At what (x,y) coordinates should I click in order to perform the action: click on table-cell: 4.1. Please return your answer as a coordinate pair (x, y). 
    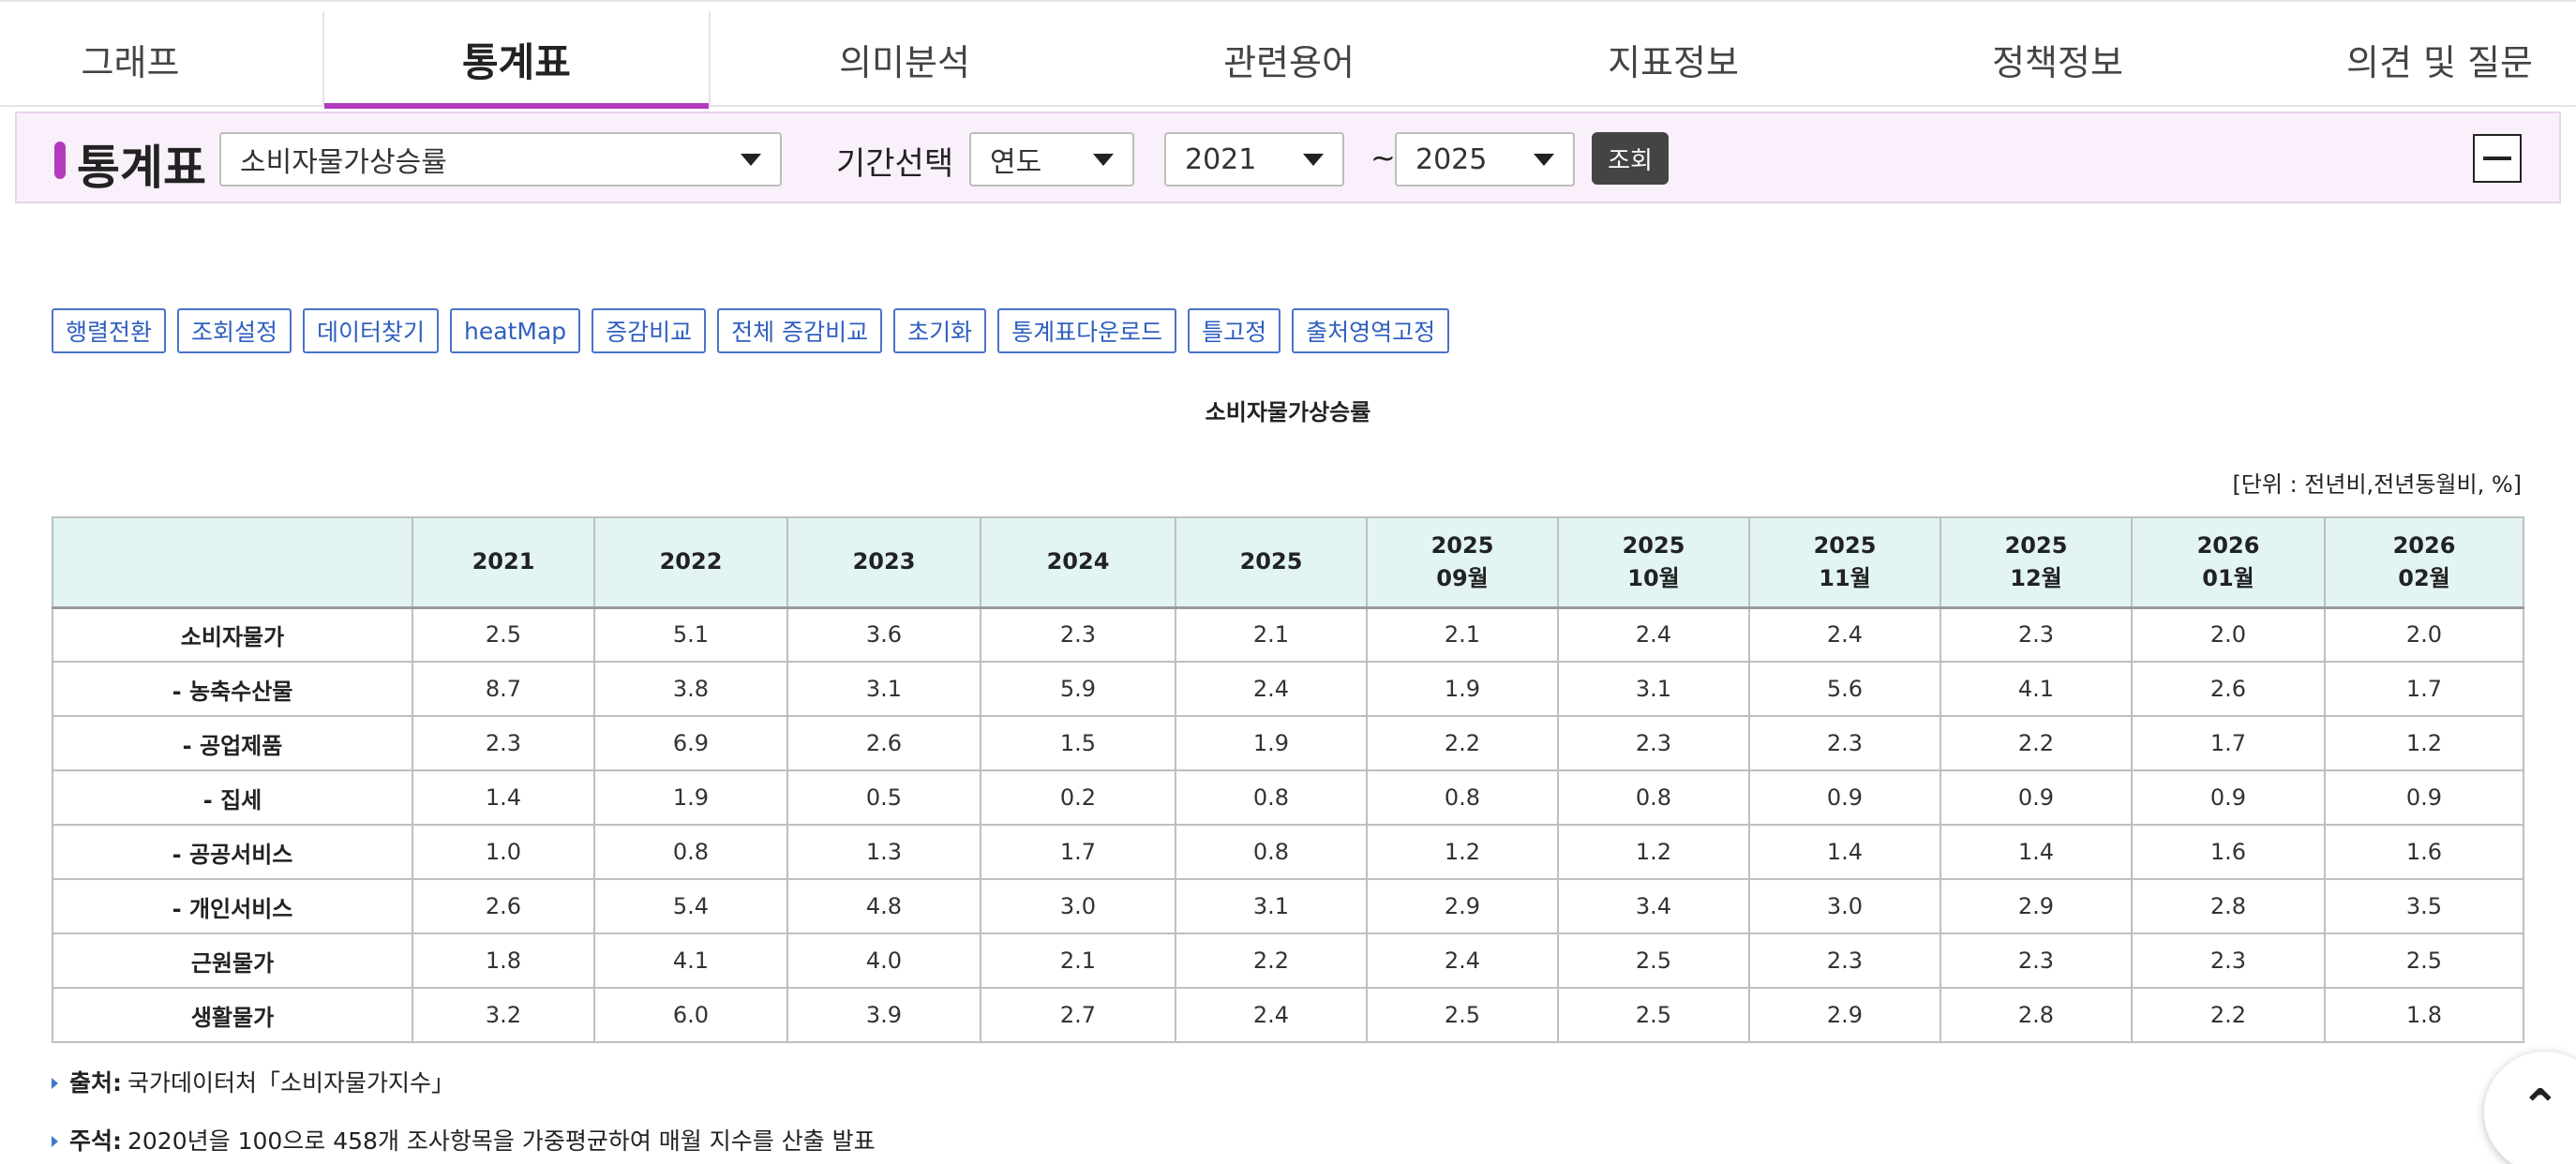
    Looking at the image, I should click on (2036, 689).